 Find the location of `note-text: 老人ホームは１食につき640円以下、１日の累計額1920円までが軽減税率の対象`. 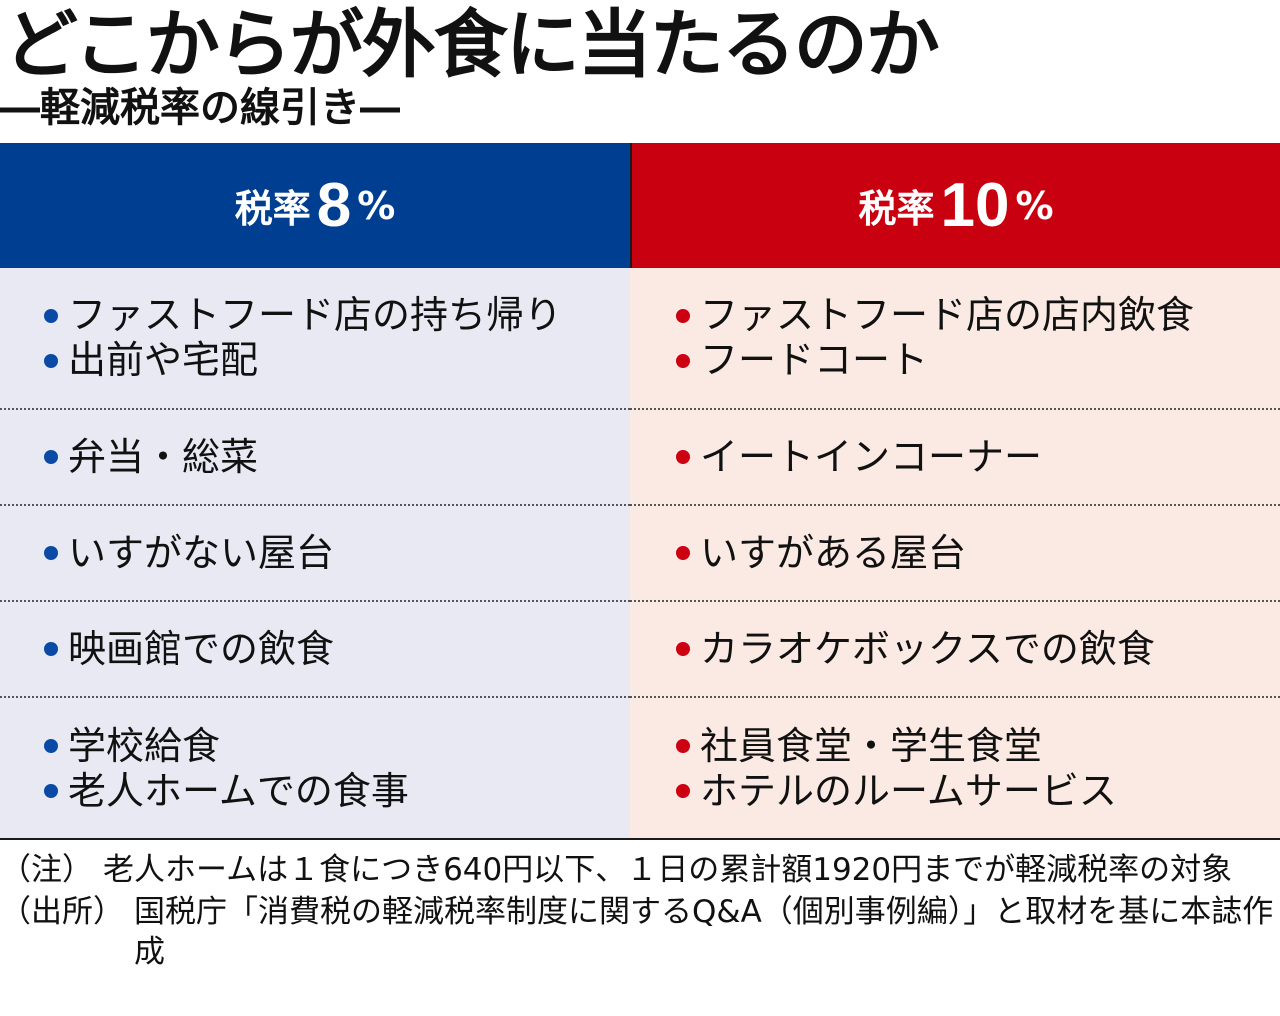

note-text: 老人ホームは１食につき640円以下、１日の累計額1920円までが軽減税率の対象 is located at coordinates (668, 870).